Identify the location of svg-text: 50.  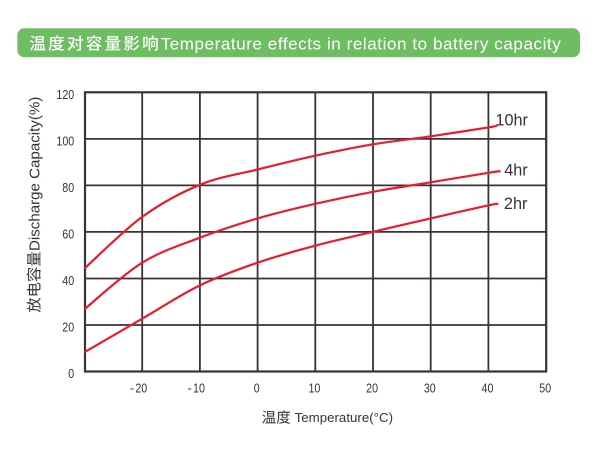
(545, 387).